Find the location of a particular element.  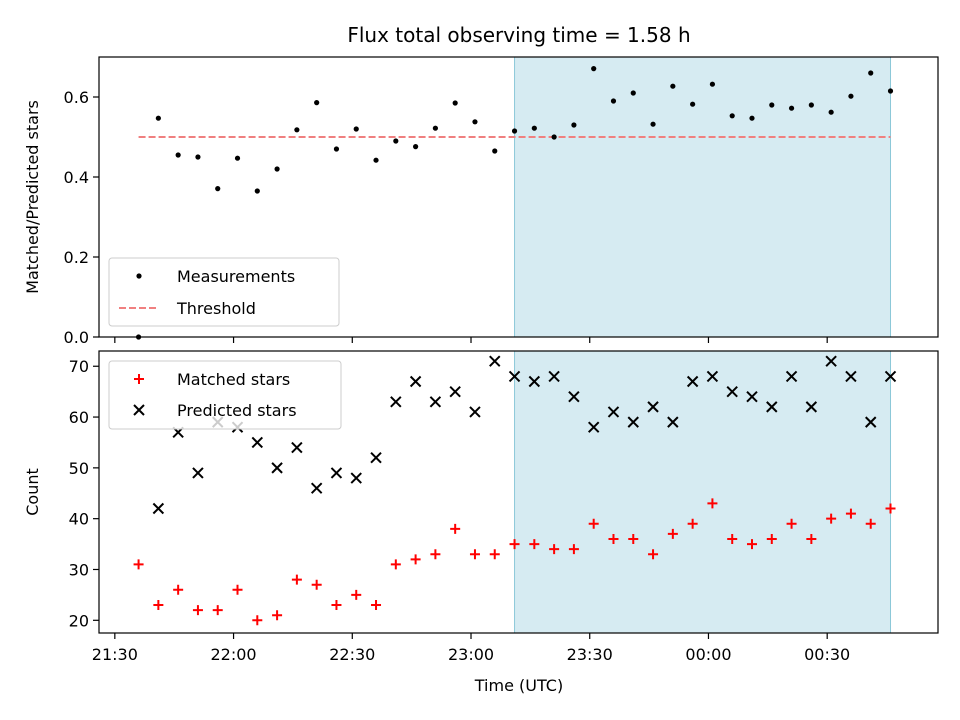

y-tick-label: 50 is located at coordinates (79, 468).